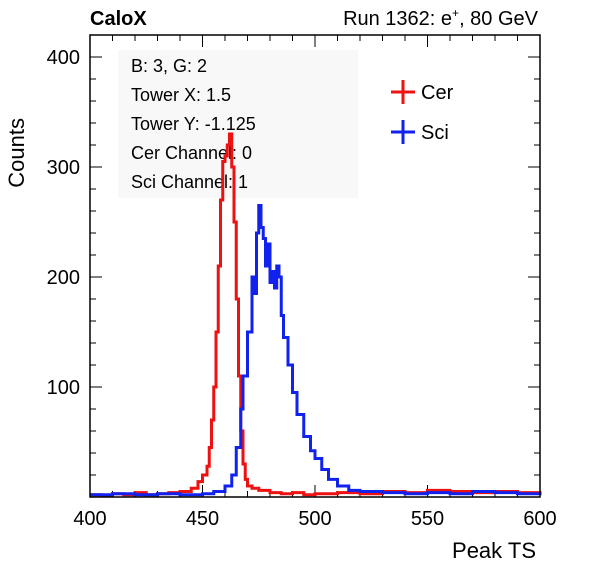  I want to click on y-tick-label: 300, so click(63, 168).